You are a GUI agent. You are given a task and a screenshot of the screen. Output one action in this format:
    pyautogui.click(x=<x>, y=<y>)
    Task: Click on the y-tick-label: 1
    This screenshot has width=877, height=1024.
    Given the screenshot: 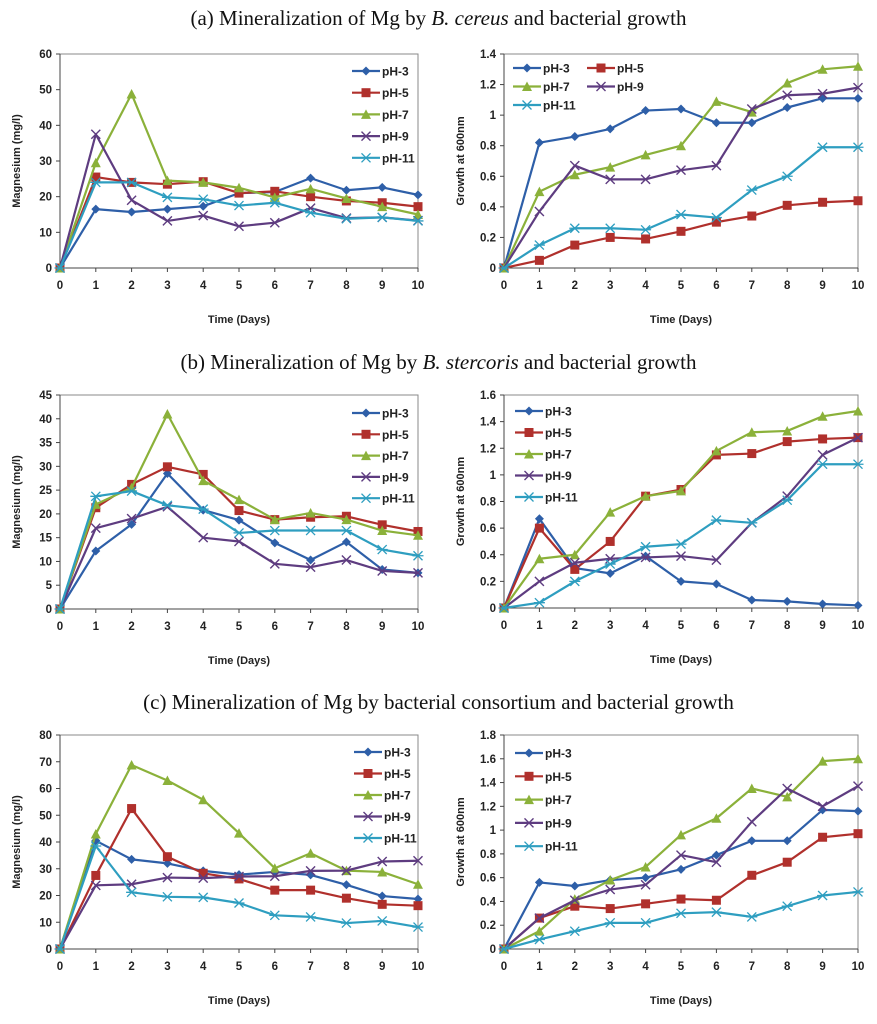 What is the action you would take?
    pyautogui.click(x=493, y=831)
    